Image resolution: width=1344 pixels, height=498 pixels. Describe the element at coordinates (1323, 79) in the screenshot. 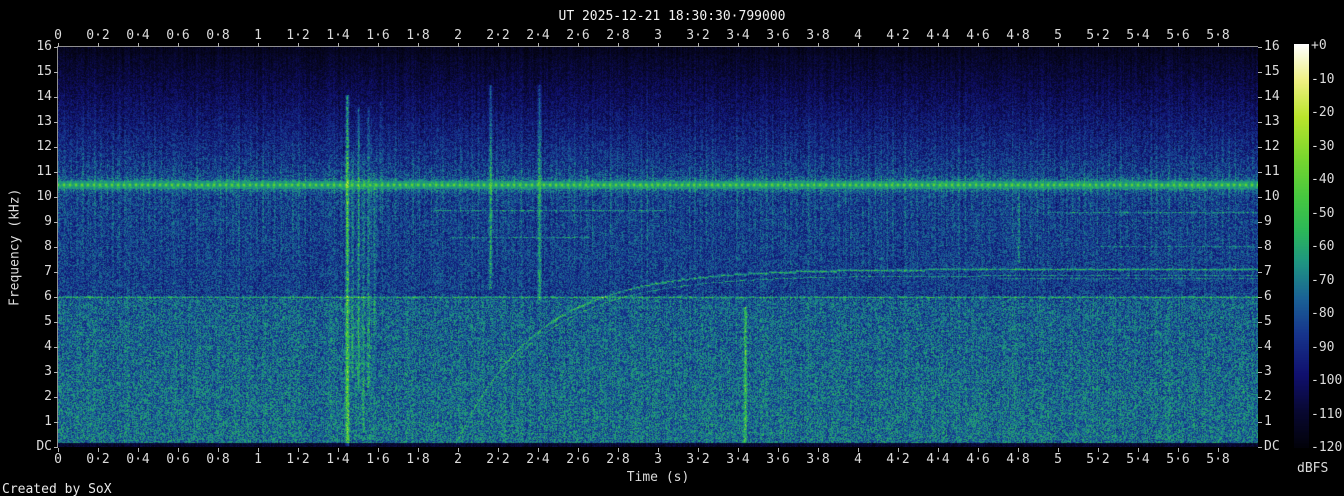

I see `colorbar-tick-label: -10` at that location.